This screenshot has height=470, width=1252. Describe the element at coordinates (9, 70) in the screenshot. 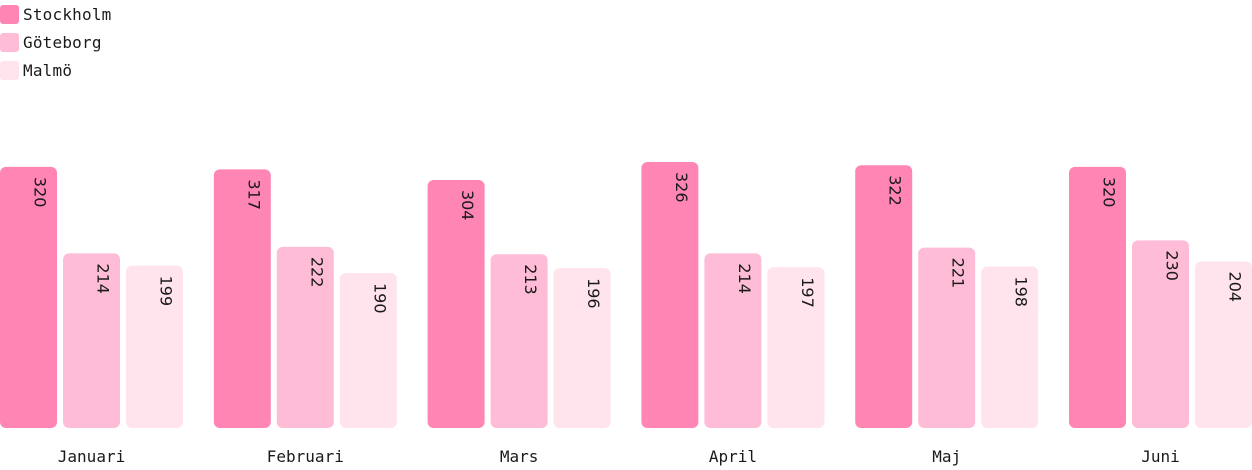

I see `legend-swatch-malmo` at that location.